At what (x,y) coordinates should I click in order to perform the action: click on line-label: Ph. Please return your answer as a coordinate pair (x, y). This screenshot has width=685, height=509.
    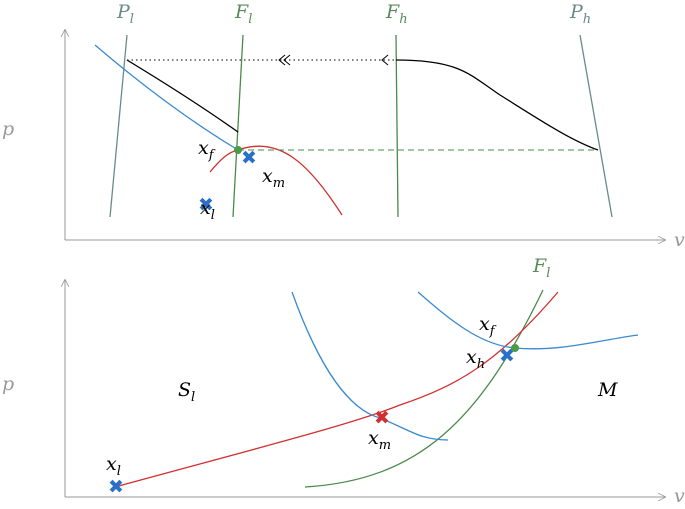
    Looking at the image, I should click on (580, 14).